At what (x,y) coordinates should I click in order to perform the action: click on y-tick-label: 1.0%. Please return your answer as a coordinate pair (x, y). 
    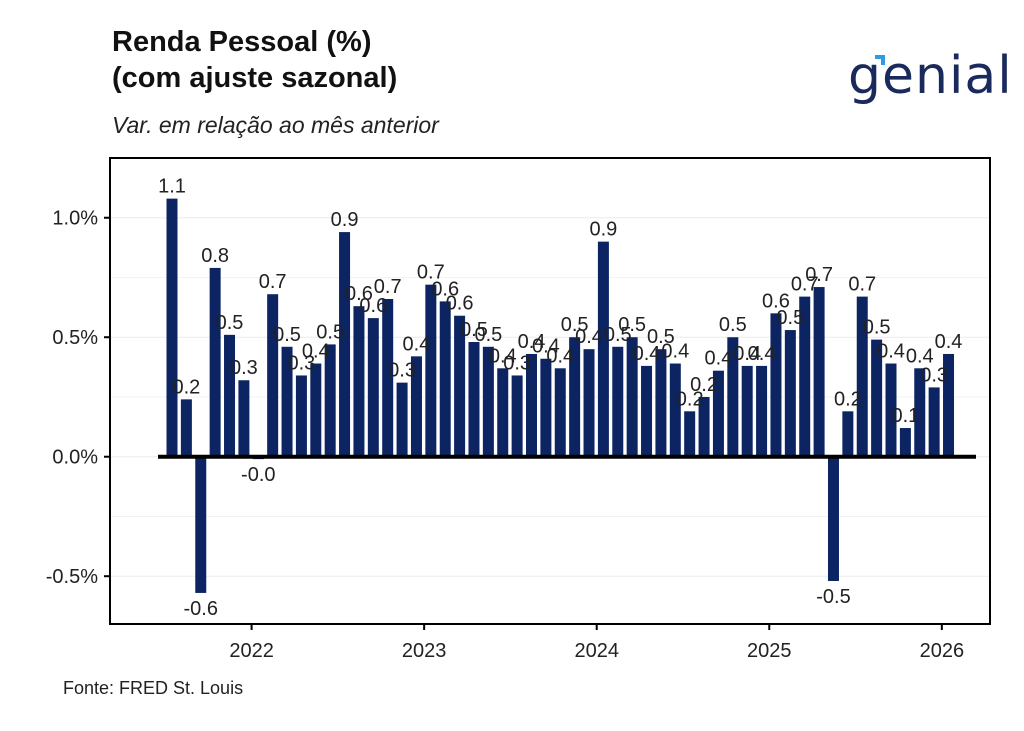
    Looking at the image, I should click on (75, 219).